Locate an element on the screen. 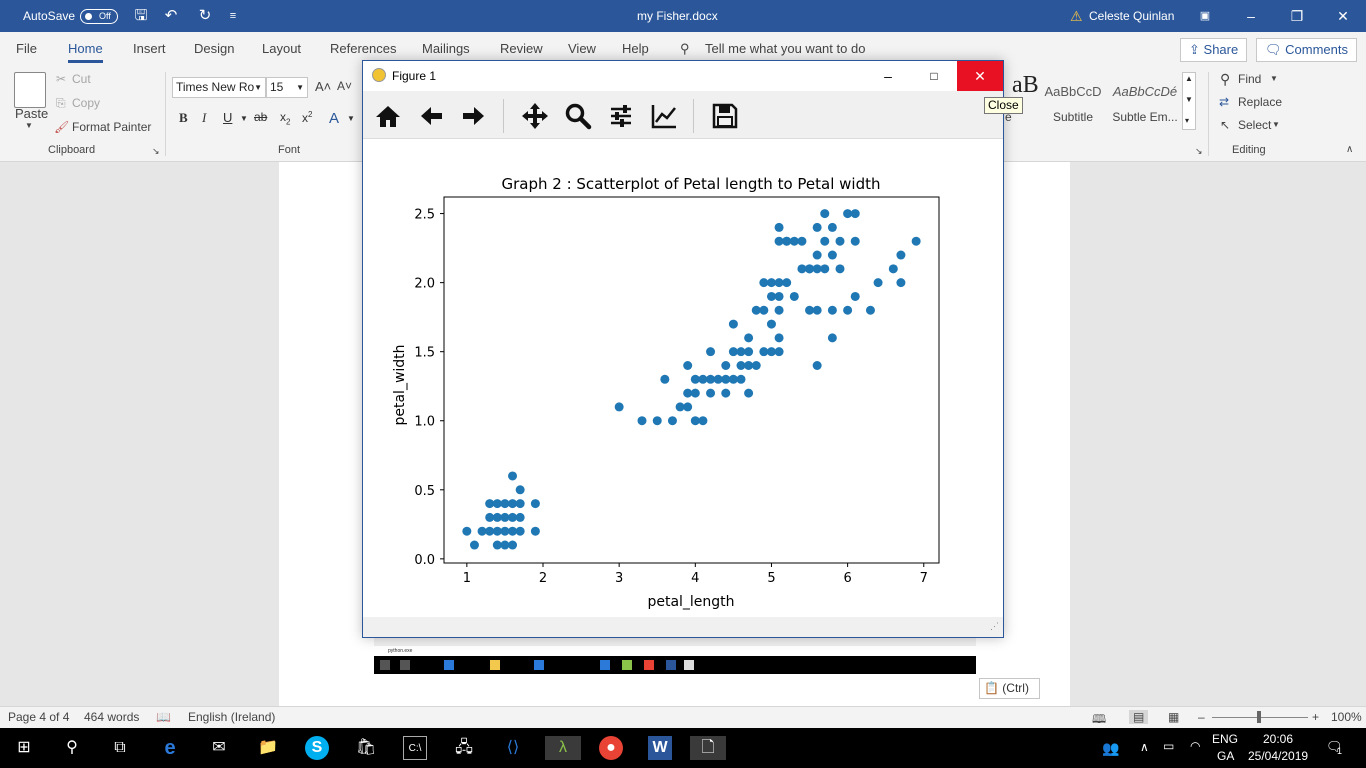 The image size is (1366, 768). edit-axes-icon is located at coordinates (664, 116).